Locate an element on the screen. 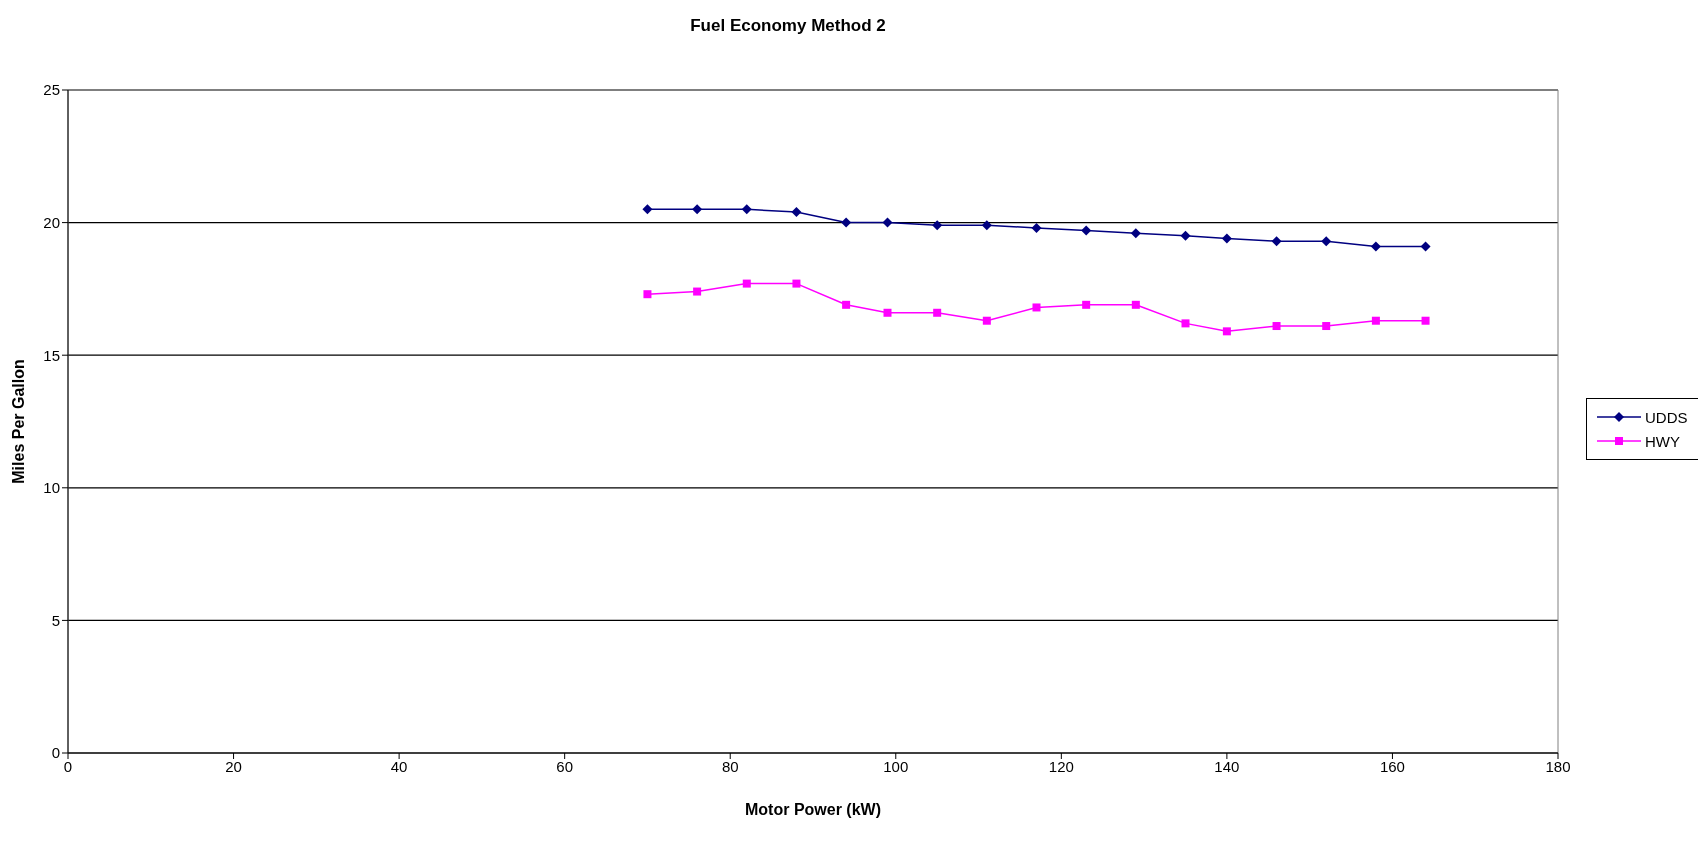 The width and height of the screenshot is (1698, 851). y-axis-title: Miles Per Gallon is located at coordinates (18, 421).